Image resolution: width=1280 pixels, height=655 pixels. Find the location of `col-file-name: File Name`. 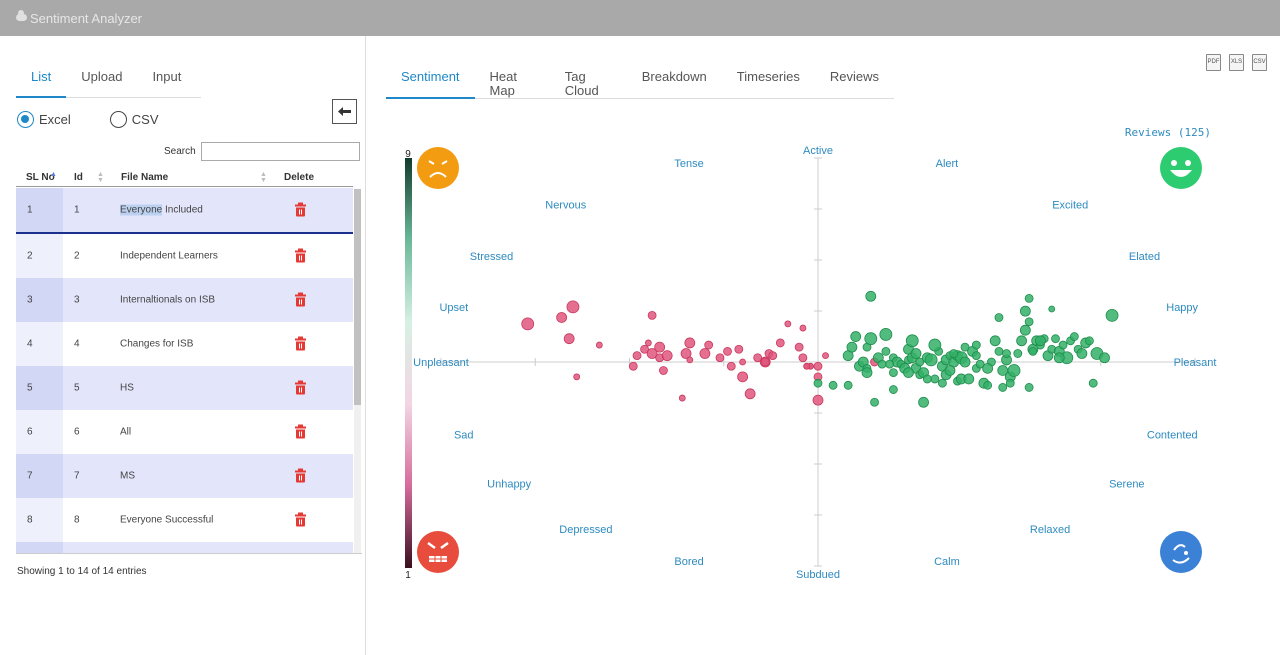

col-file-name: File Name is located at coordinates (145, 177).